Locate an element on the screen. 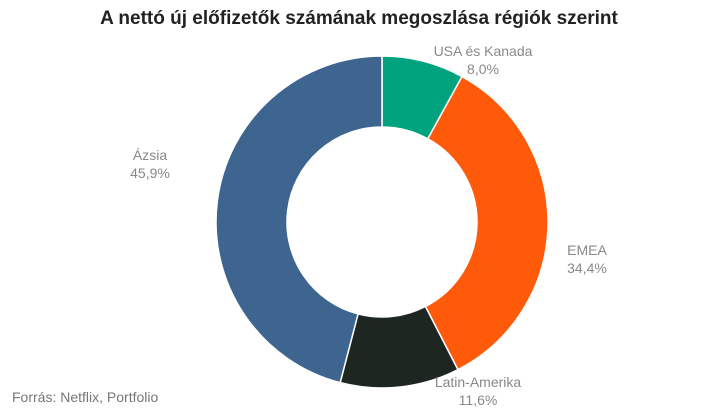 Image resolution: width=718 pixels, height=415 pixels. slice-label-asia-name: Ázsia is located at coordinates (150, 155).